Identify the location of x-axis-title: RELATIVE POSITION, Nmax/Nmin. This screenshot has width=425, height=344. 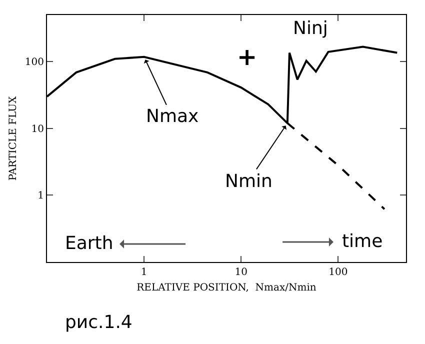
(226, 288).